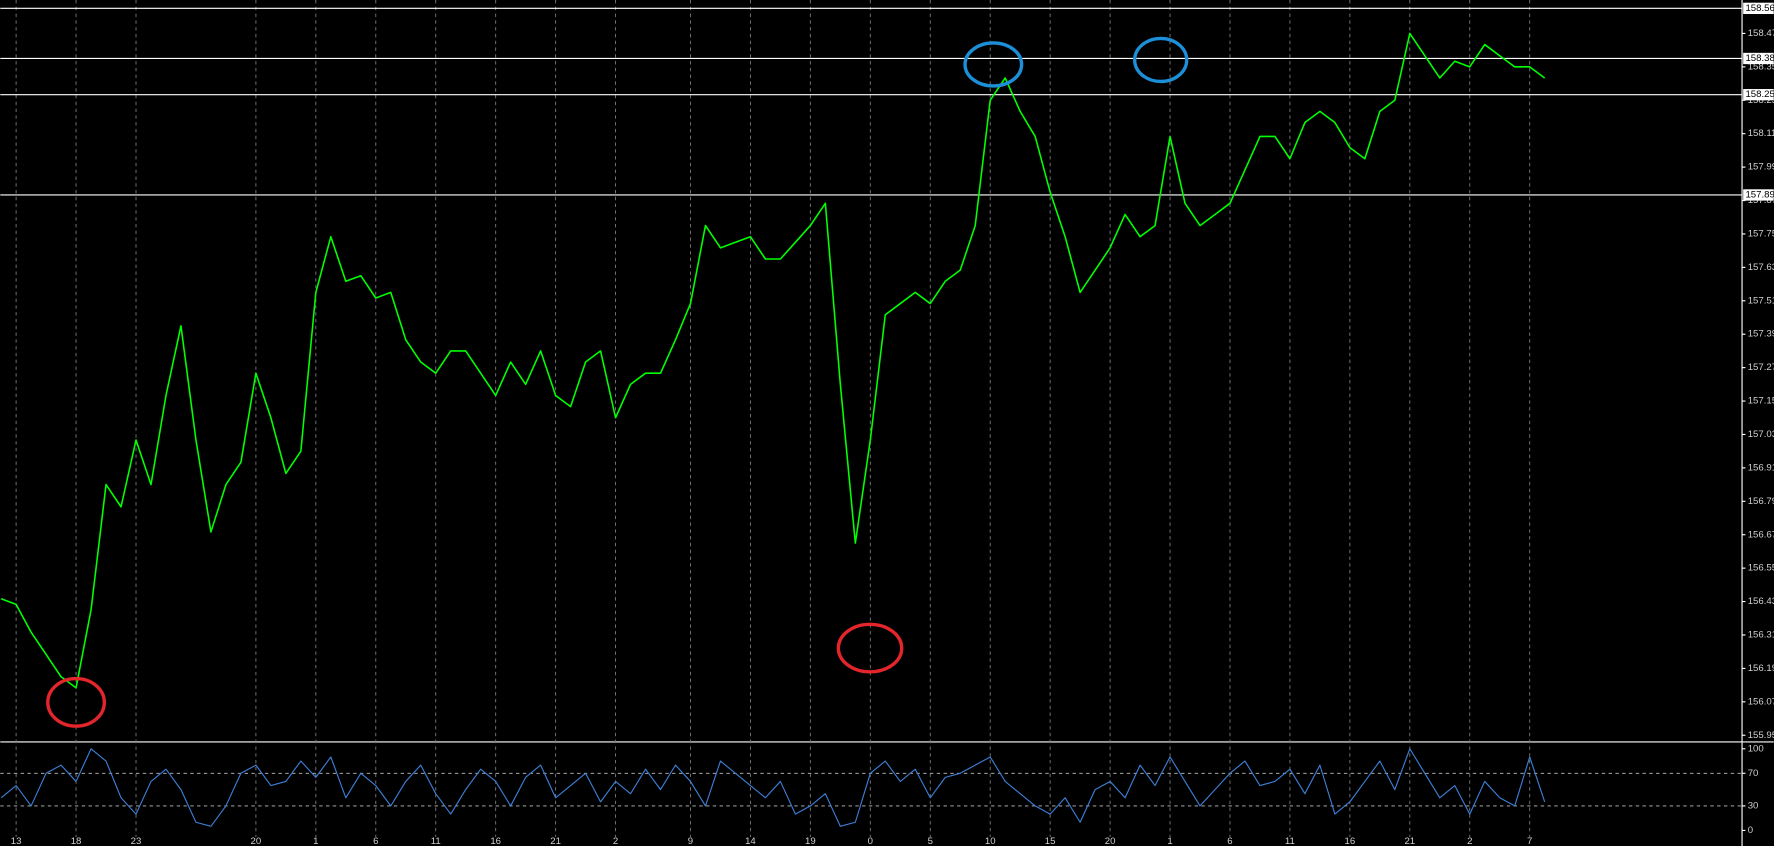  I want to click on y-tick-label: 156.31, so click(1761, 635).